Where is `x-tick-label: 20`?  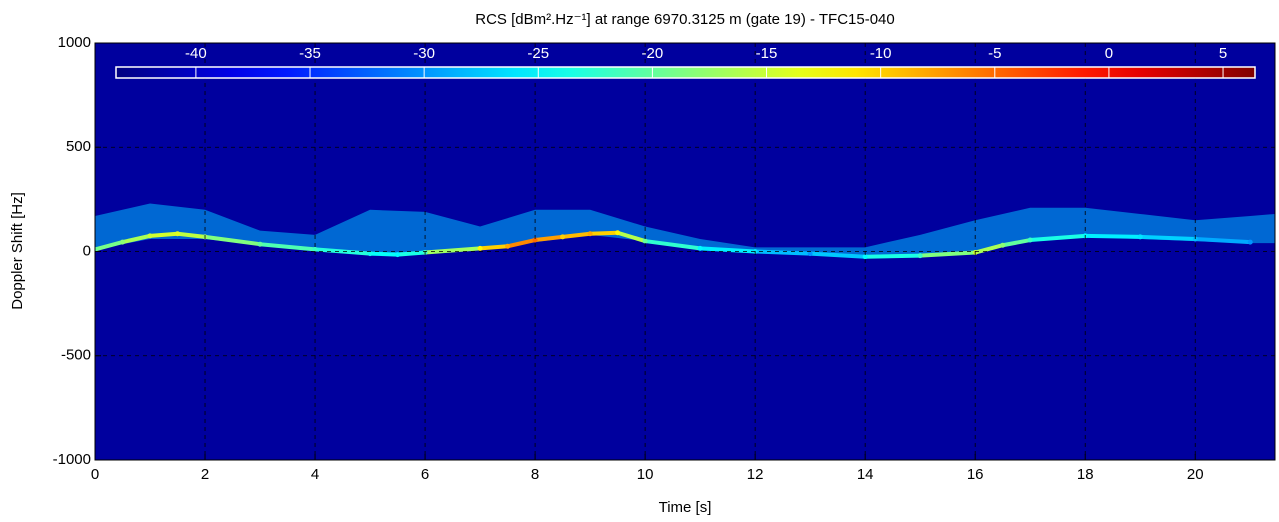
x-tick-label: 20 is located at coordinates (1195, 474).